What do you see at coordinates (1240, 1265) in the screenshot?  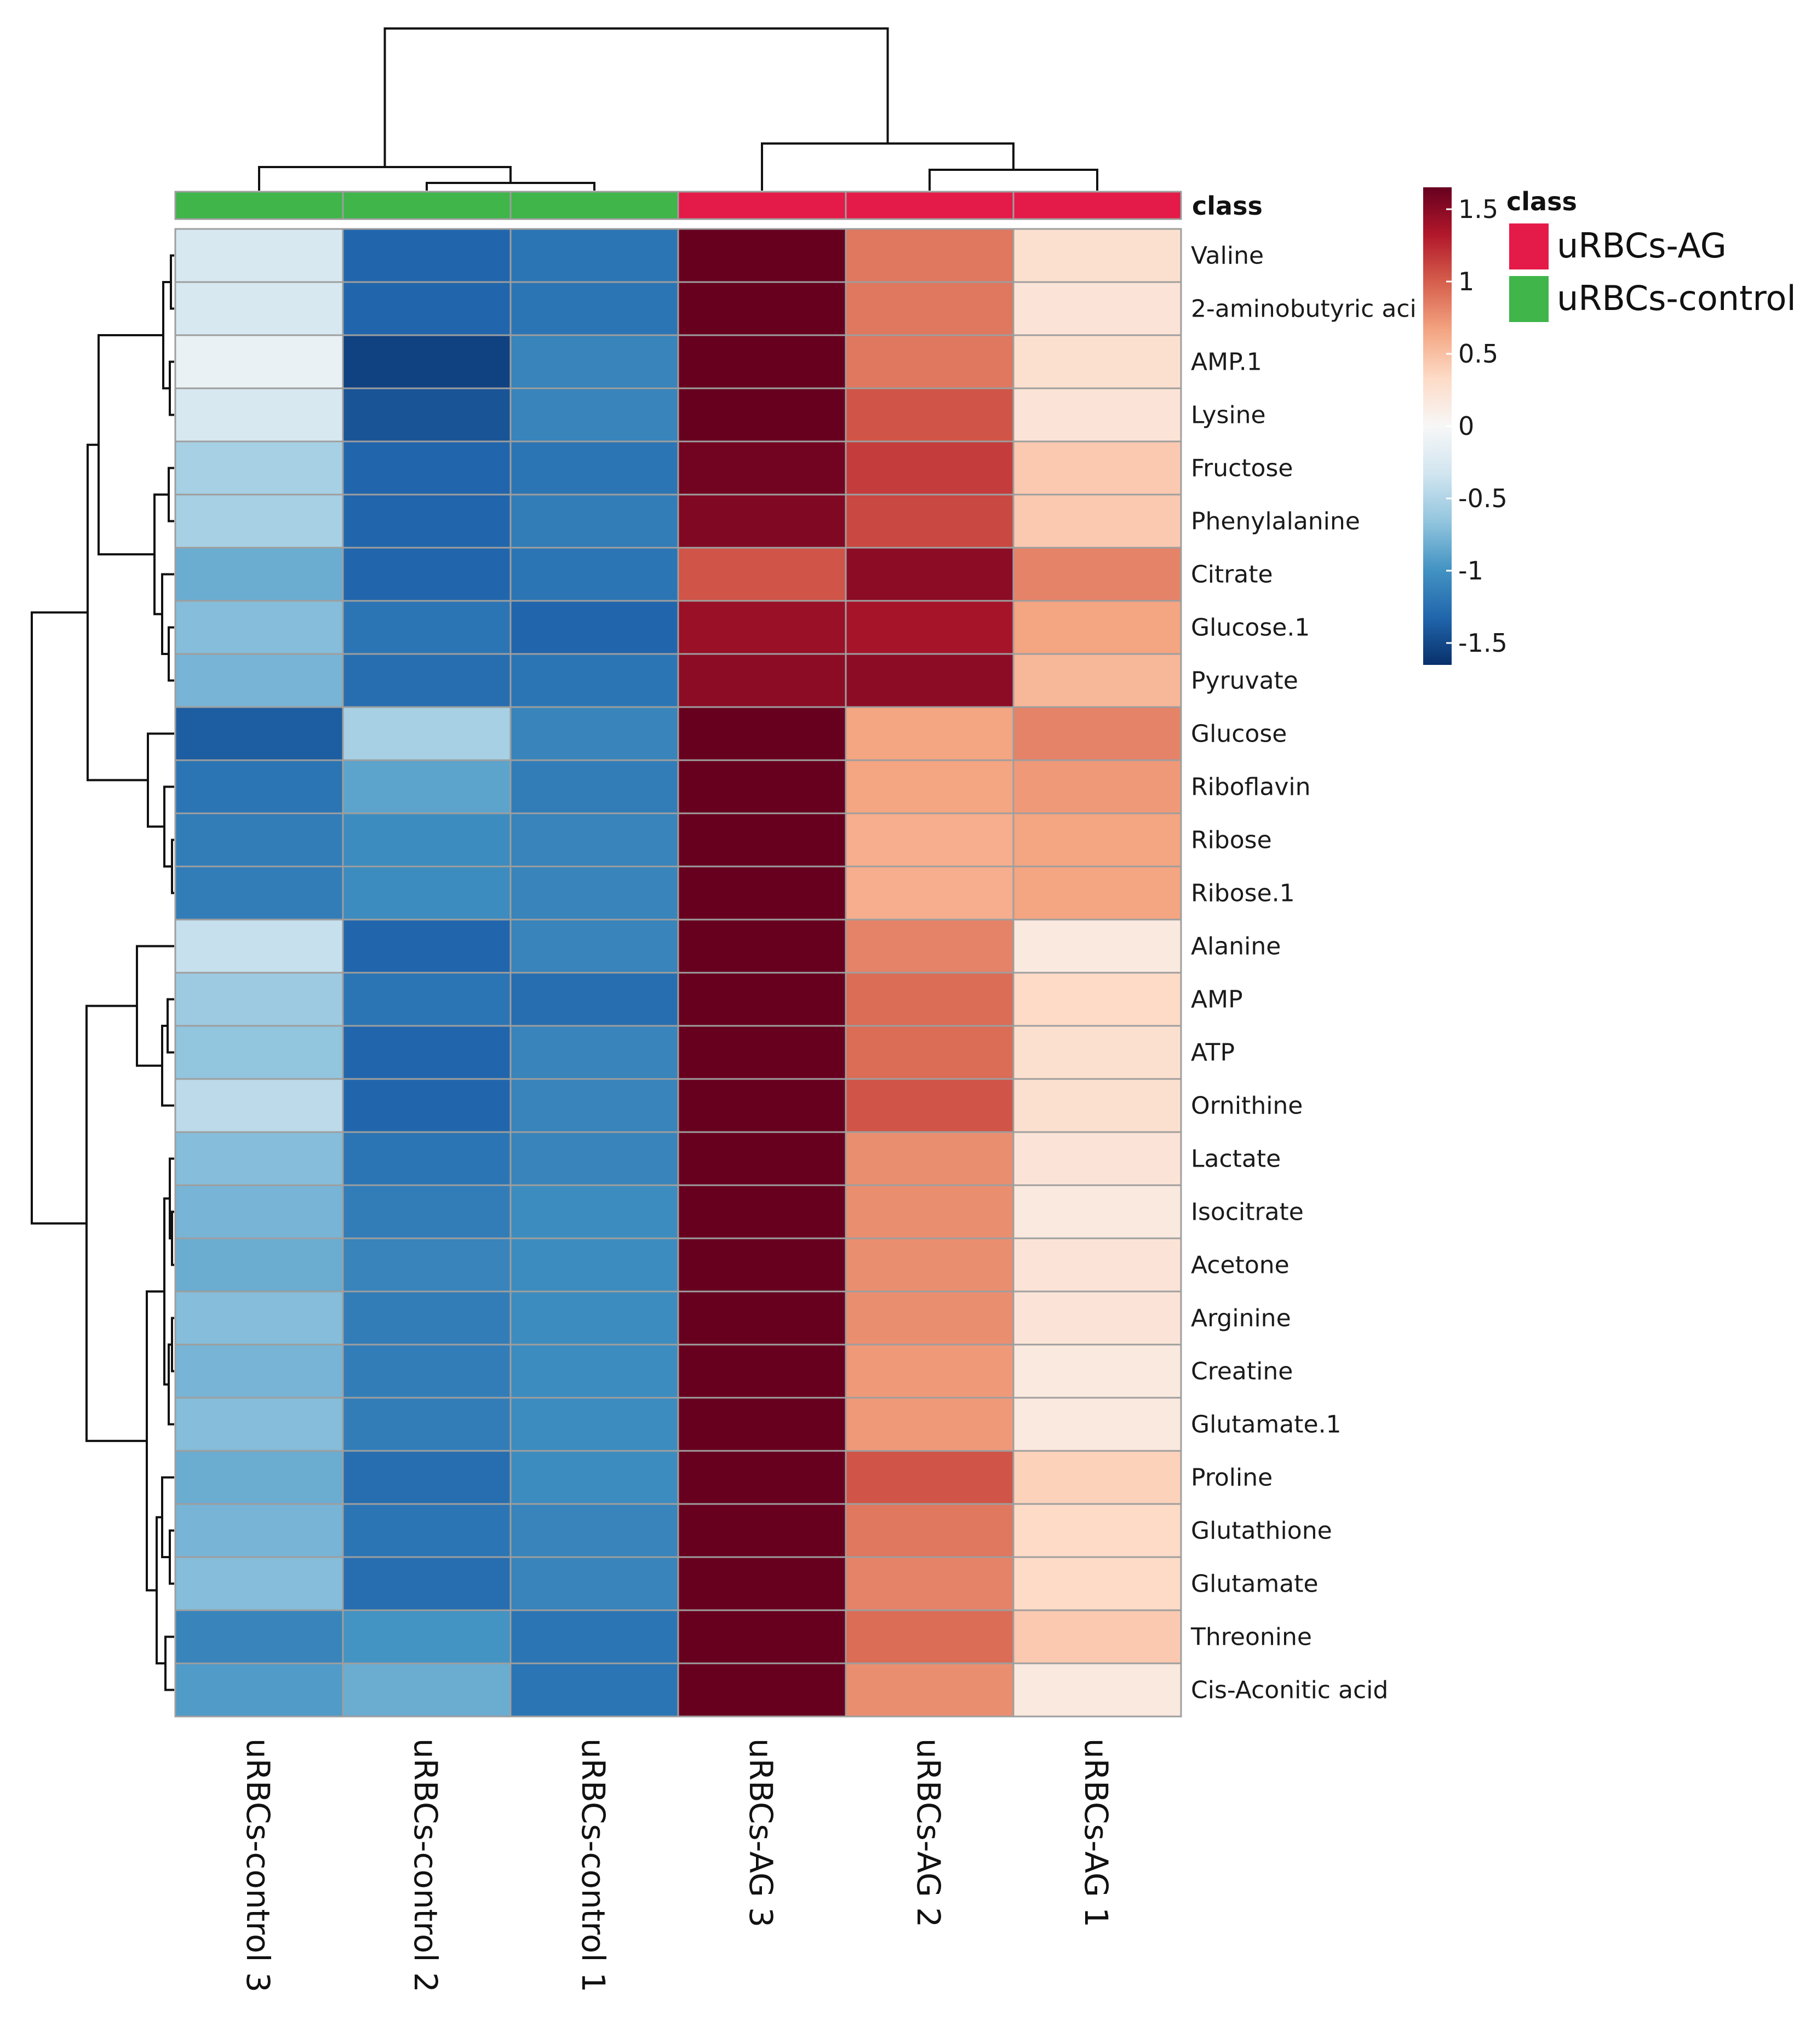 I see `row-label: Acetone` at bounding box center [1240, 1265].